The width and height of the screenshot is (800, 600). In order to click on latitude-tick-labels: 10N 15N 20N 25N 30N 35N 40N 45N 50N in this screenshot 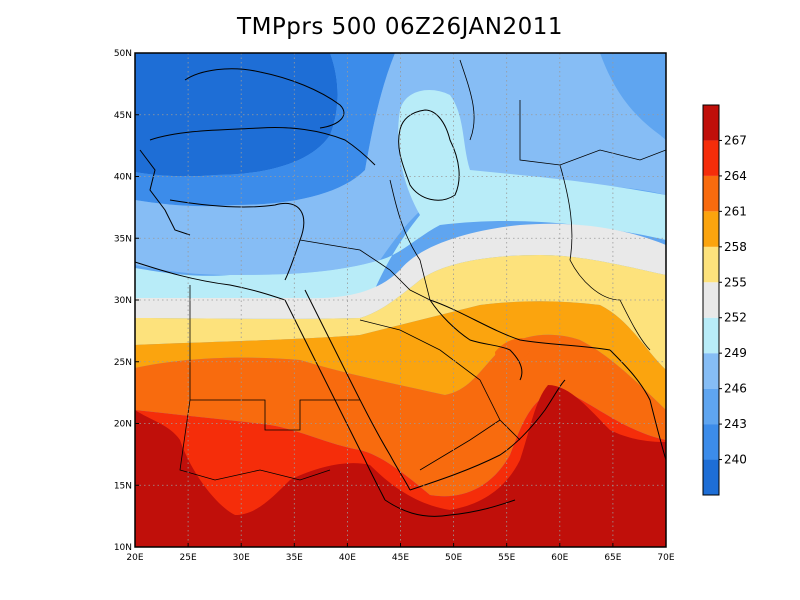, I will do `click(126, 301)`.